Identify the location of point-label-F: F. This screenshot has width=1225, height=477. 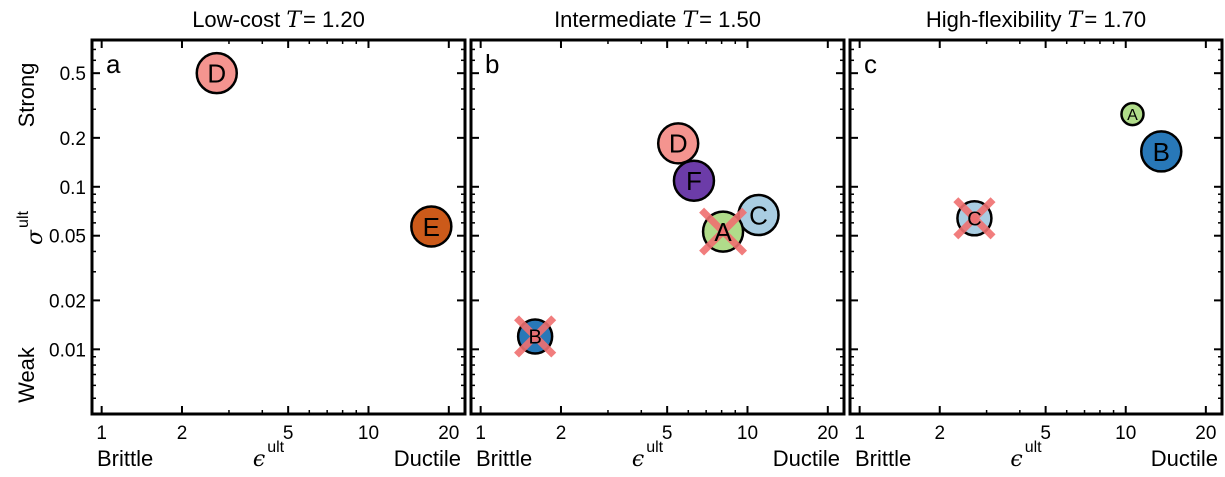
(694, 181).